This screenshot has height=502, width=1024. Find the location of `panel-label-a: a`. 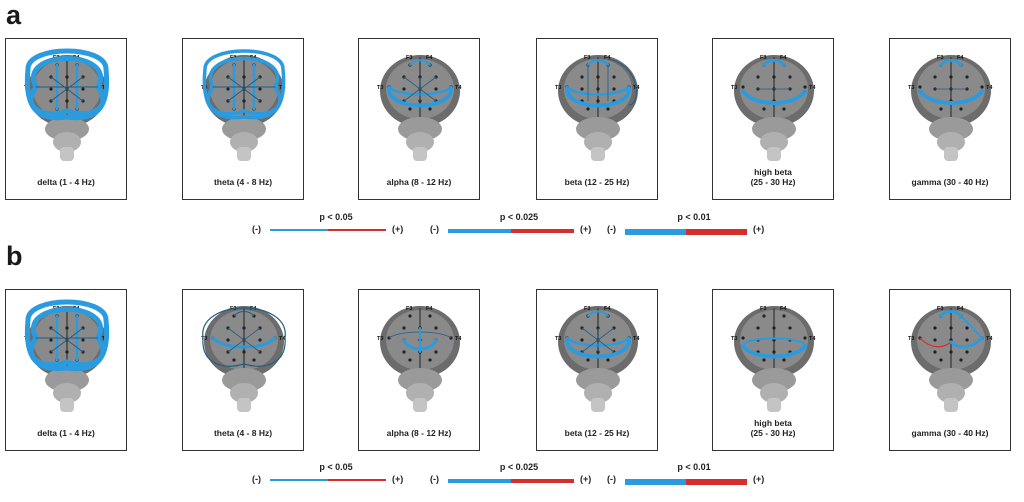

panel-label-a: a is located at coordinates (14, 15).